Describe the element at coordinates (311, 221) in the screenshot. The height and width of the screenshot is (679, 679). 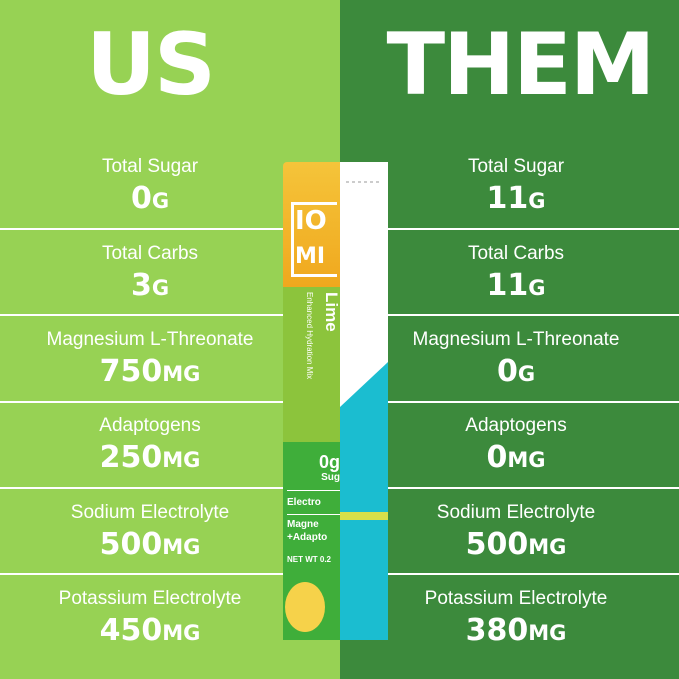
I see `brand-logo: IO` at that location.